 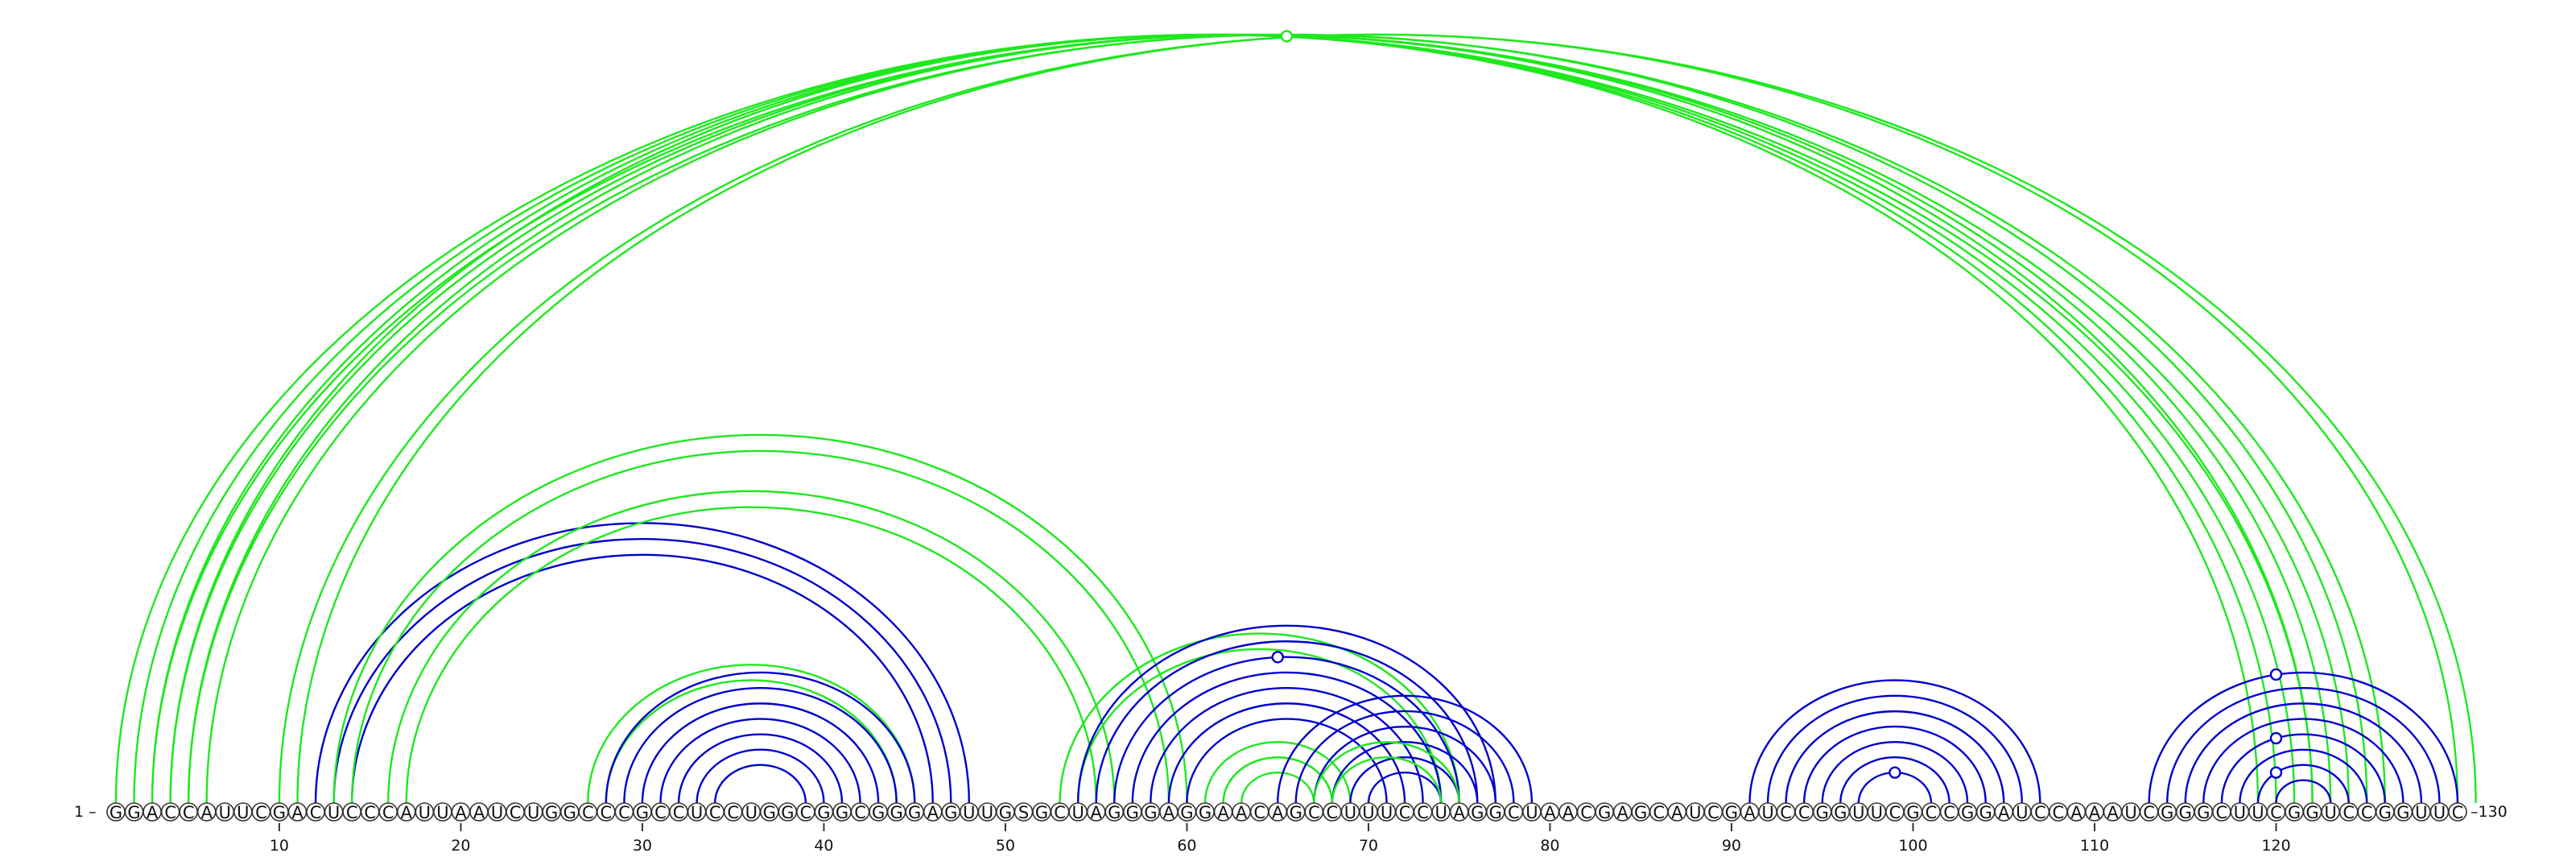 I want to click on nucleotide-87: A, so click(x=1677, y=812).